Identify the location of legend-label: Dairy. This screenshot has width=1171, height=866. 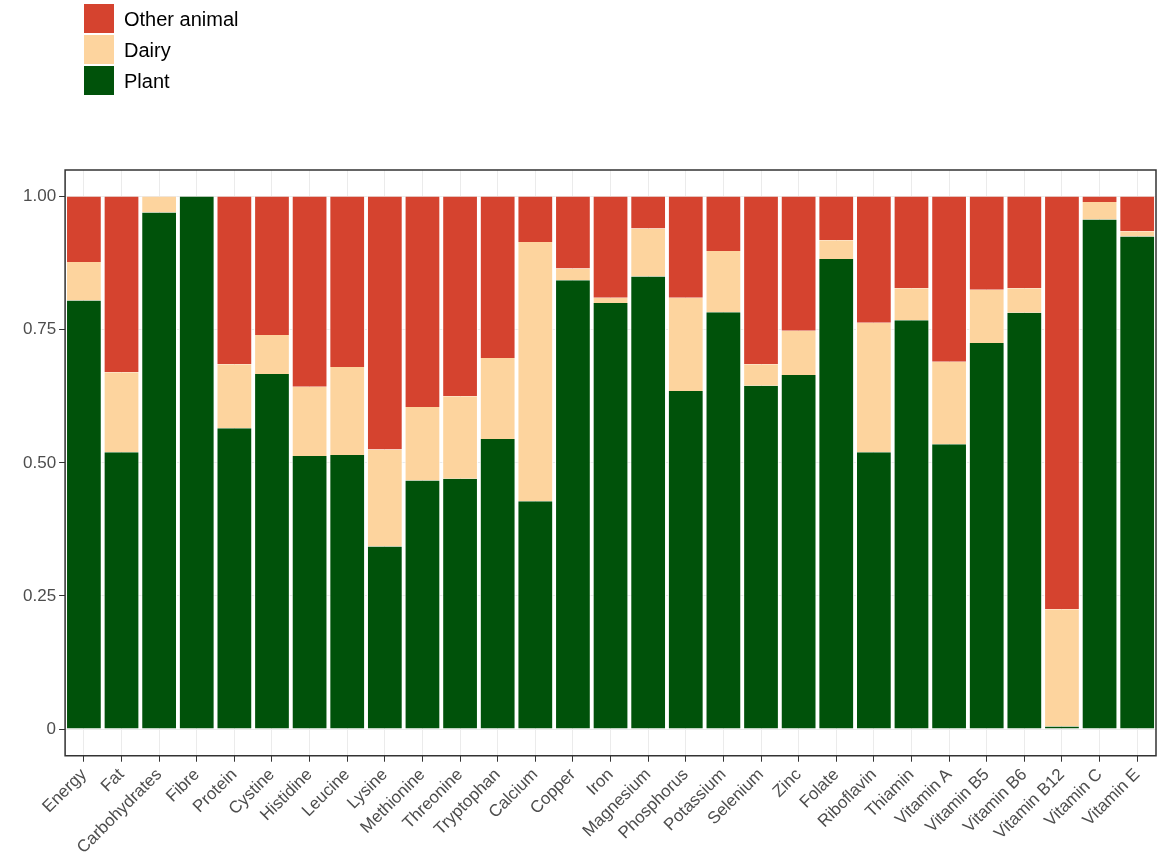
(147, 50).